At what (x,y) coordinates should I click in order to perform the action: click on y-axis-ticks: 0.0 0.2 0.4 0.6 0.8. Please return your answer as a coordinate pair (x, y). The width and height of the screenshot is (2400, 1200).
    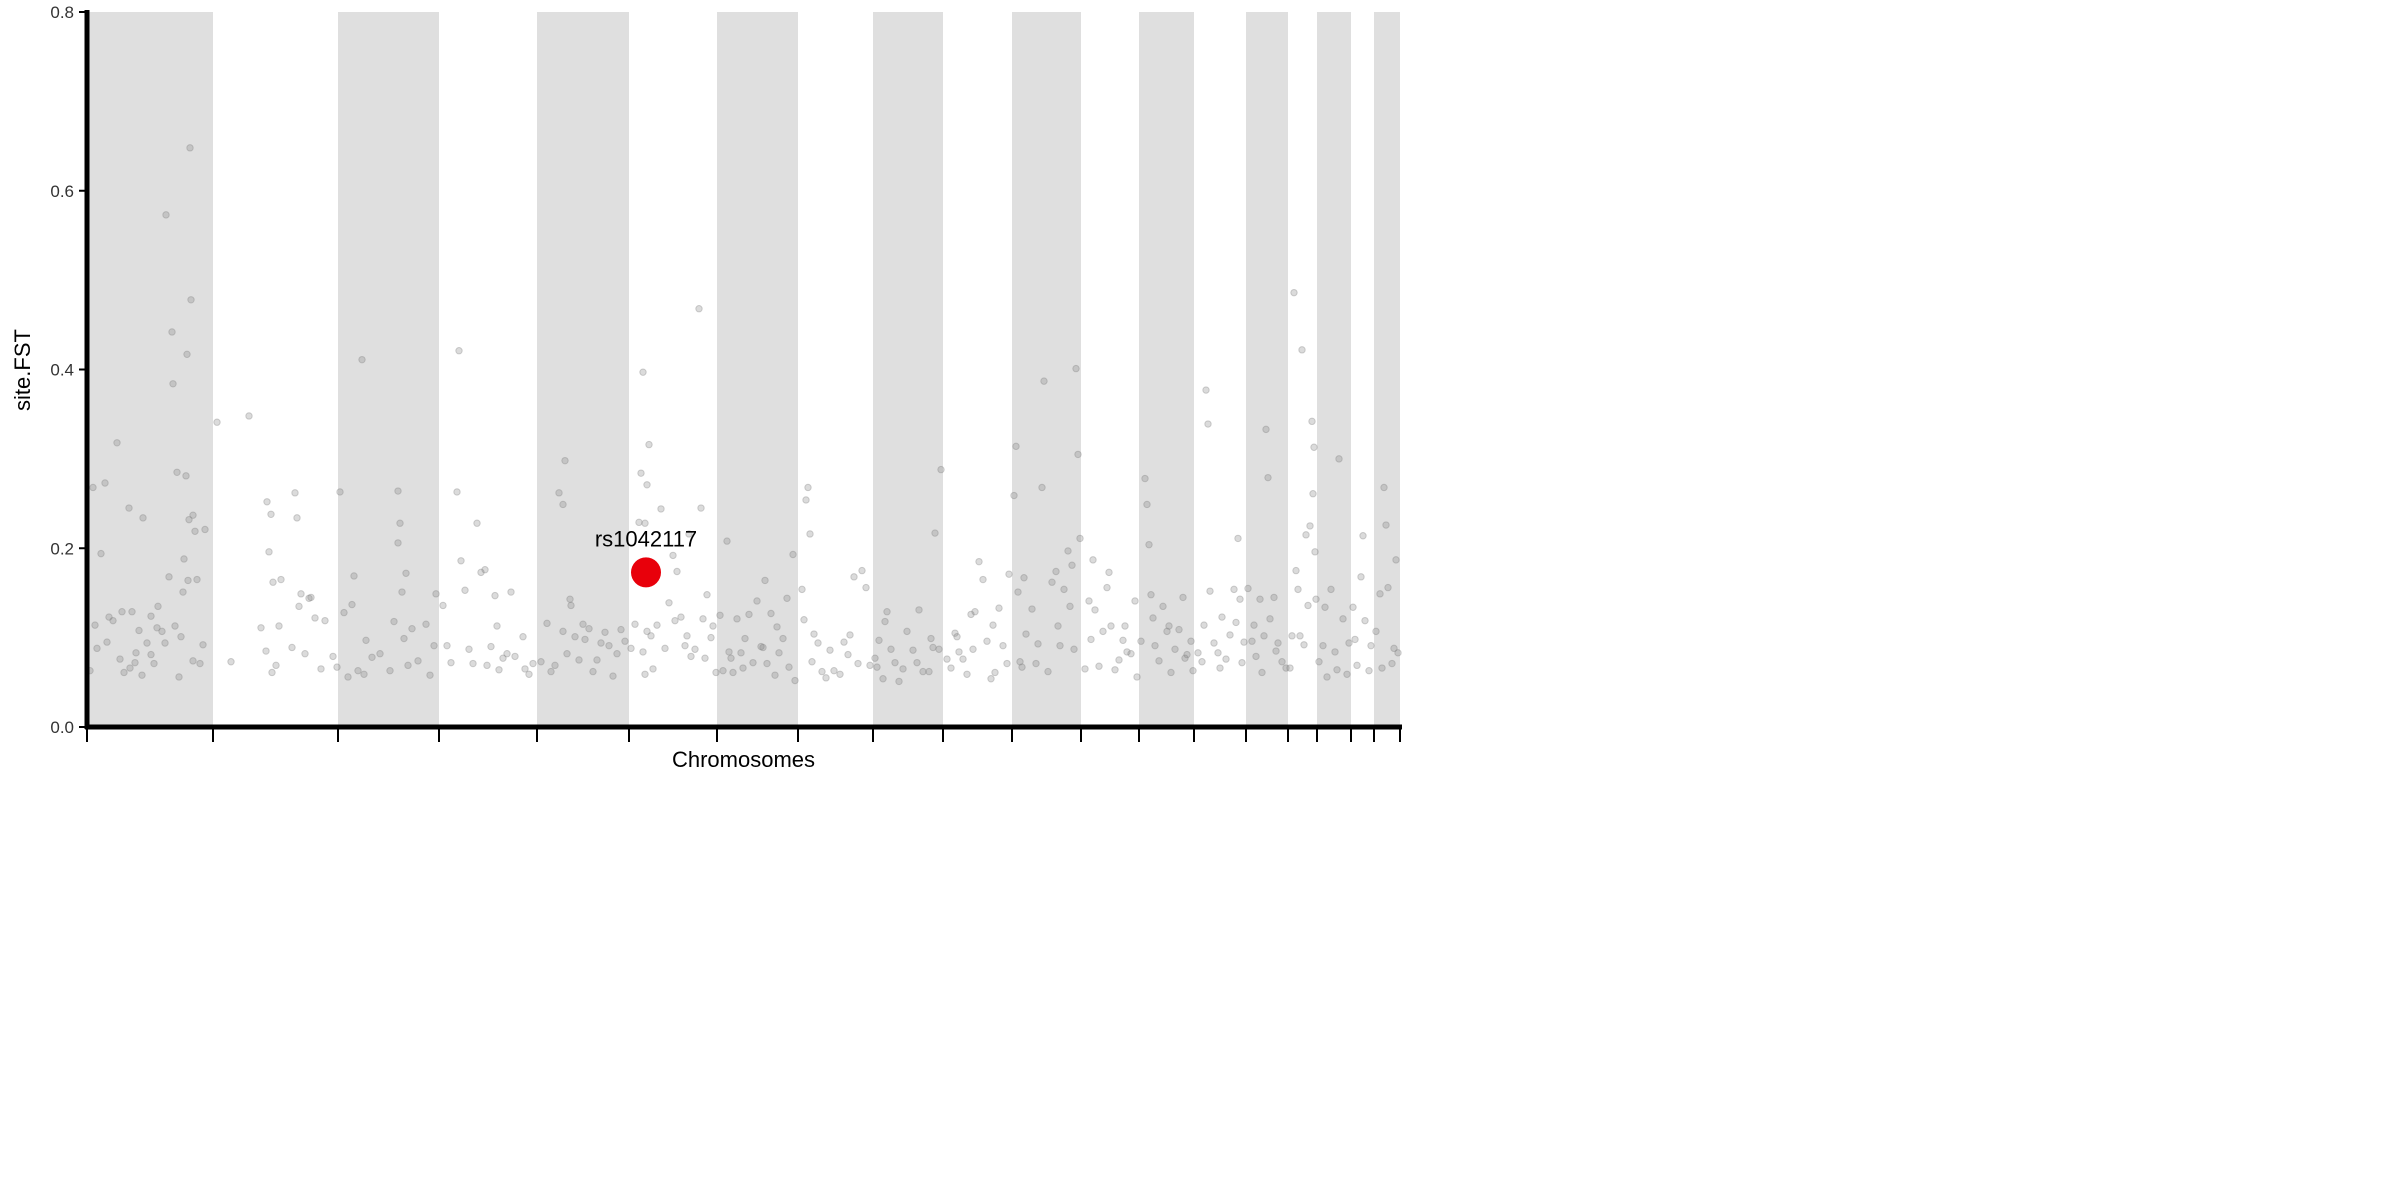
    Looking at the image, I should click on (68, 370).